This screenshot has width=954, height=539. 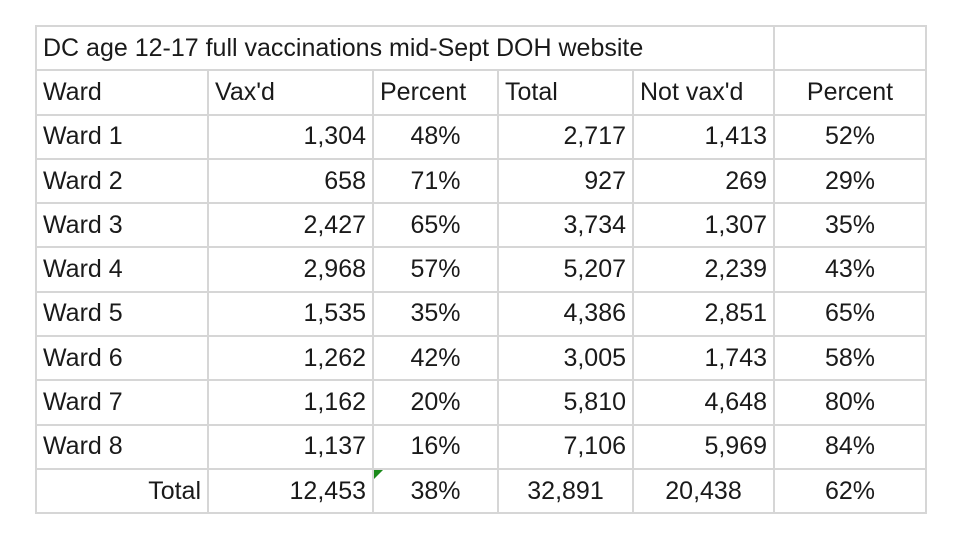 What do you see at coordinates (290, 358) in the screenshot?
I see `cell-vaxd: 1,262` at bounding box center [290, 358].